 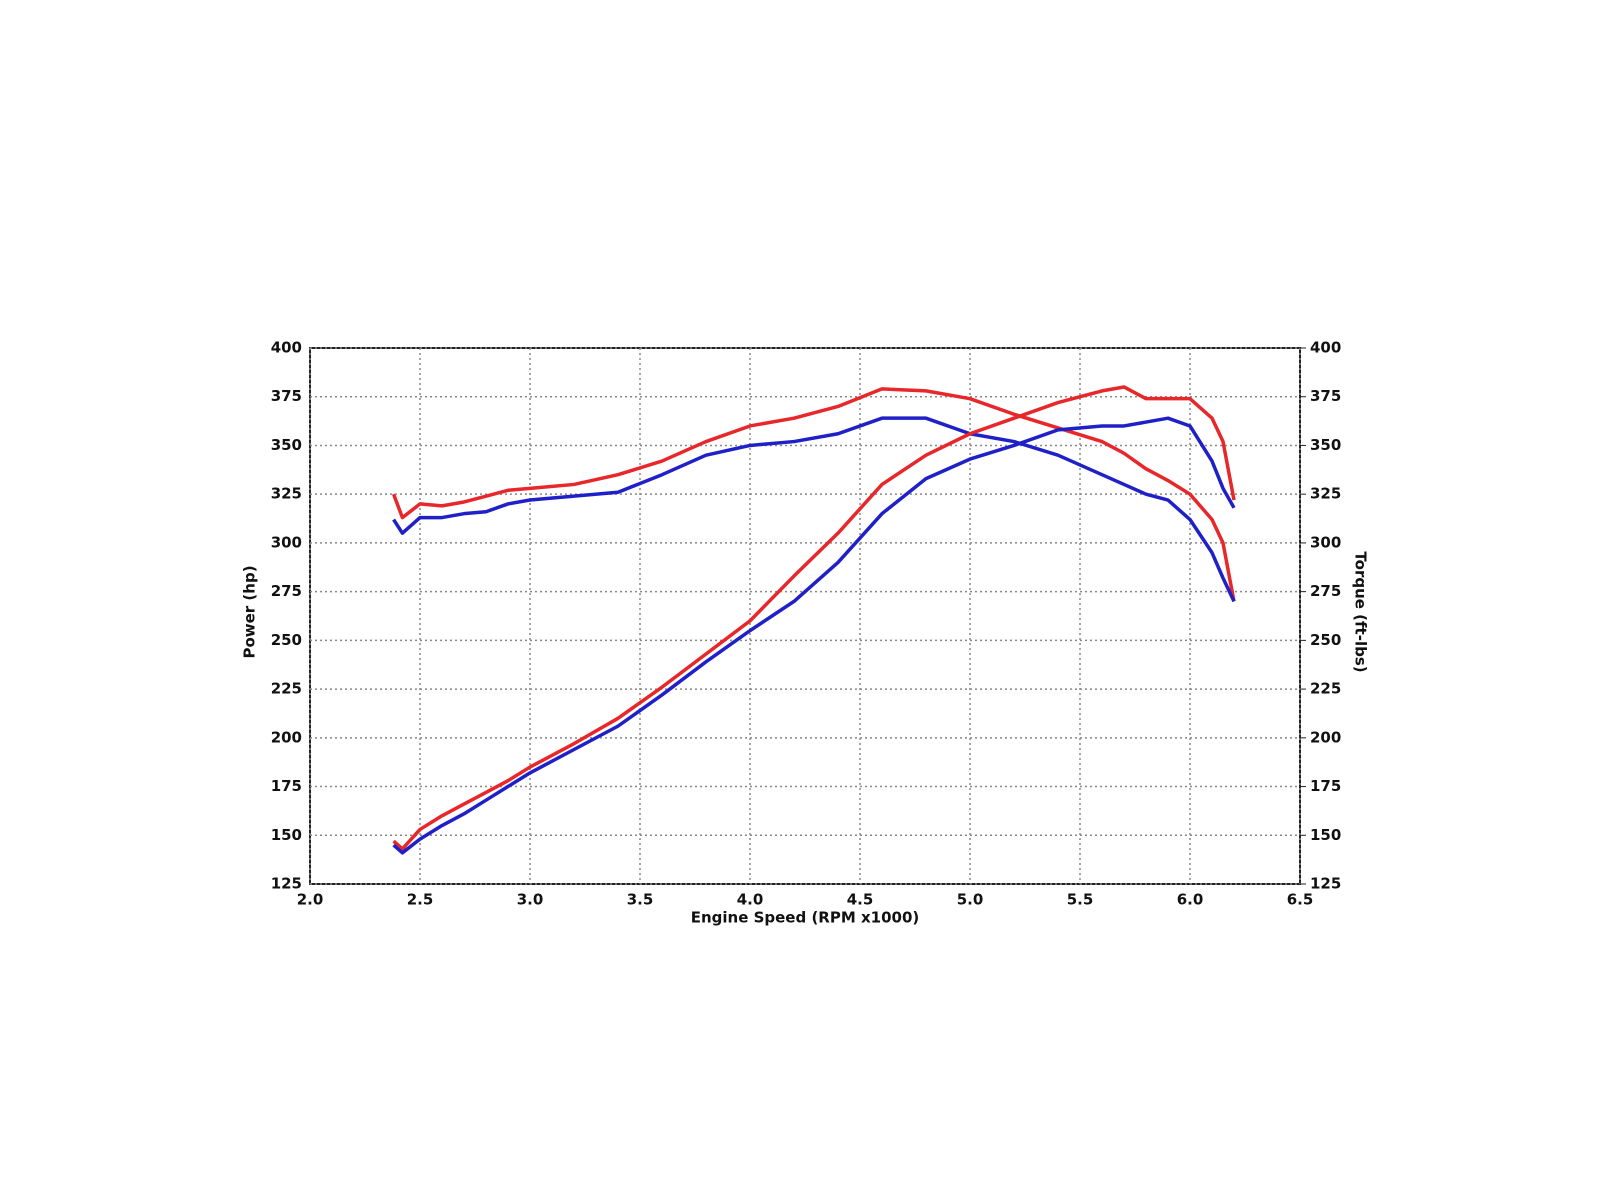 What do you see at coordinates (286, 786) in the screenshot?
I see `y-tick-label: 175` at bounding box center [286, 786].